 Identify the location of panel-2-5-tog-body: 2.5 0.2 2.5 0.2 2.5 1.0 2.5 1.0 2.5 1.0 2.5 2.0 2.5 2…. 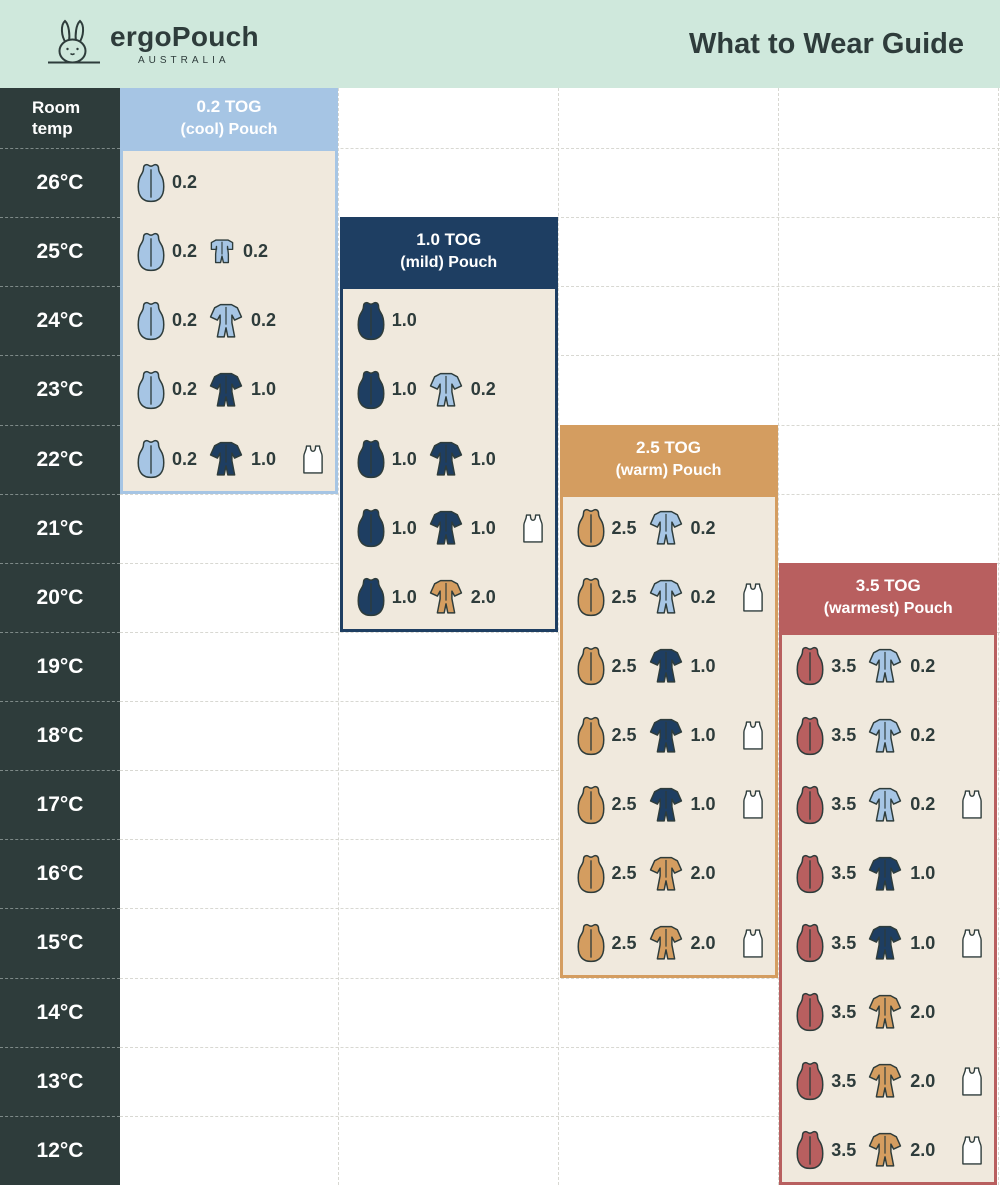
(668, 735).